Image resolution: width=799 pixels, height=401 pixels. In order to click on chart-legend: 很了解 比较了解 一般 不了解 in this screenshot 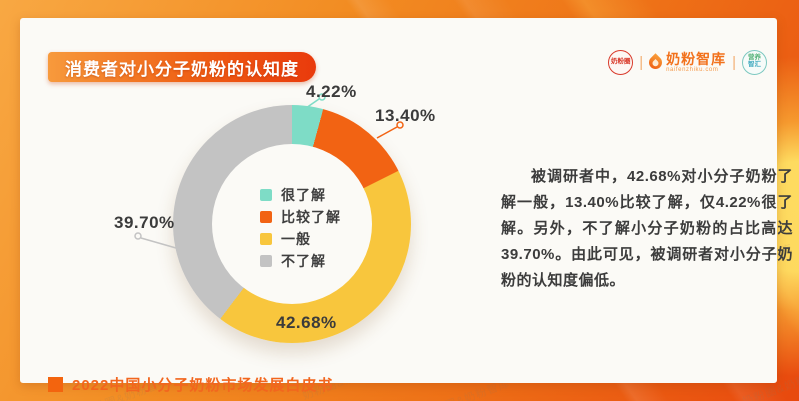, I will do `click(300, 228)`.